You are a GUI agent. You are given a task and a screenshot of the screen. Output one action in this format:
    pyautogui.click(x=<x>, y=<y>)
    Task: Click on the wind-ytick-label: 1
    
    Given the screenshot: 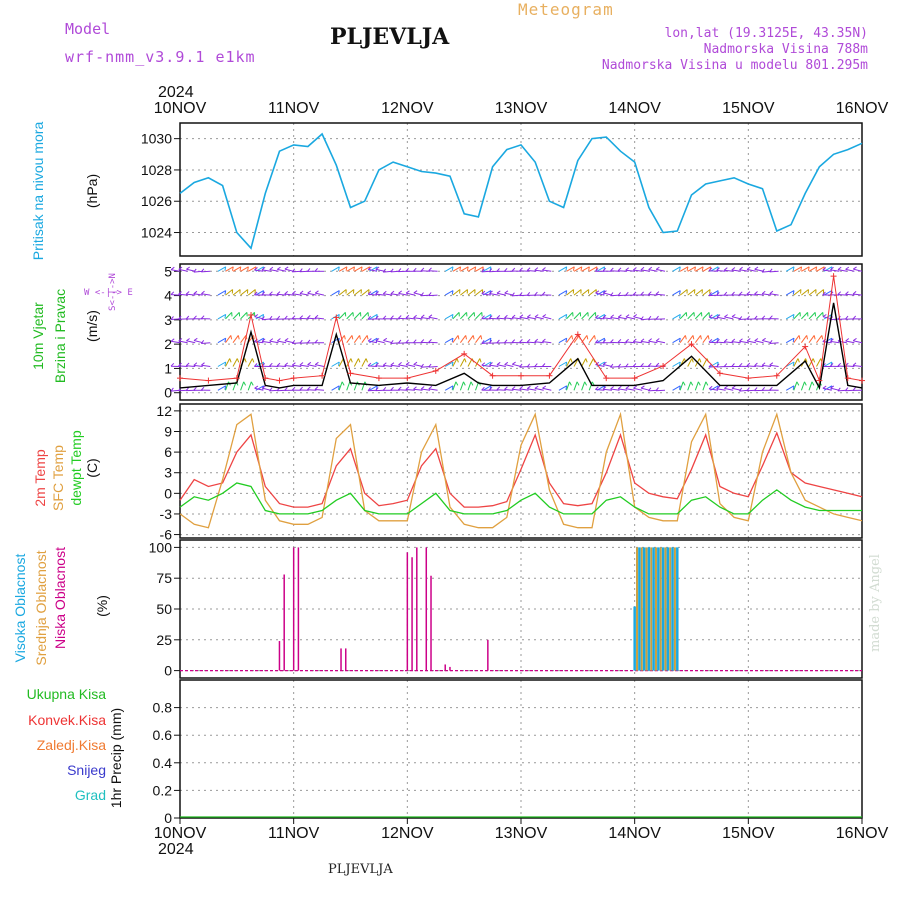 What is the action you would take?
    pyautogui.click(x=168, y=368)
    